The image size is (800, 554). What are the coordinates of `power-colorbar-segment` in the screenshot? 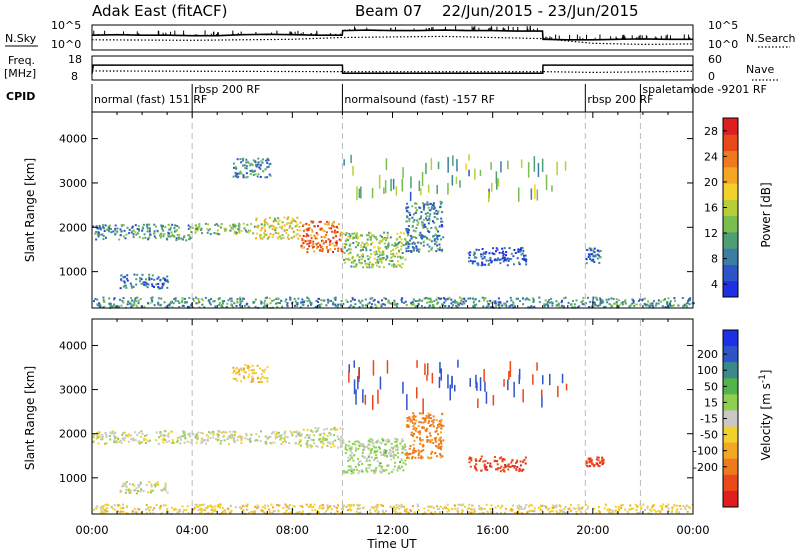 It's located at (730, 159).